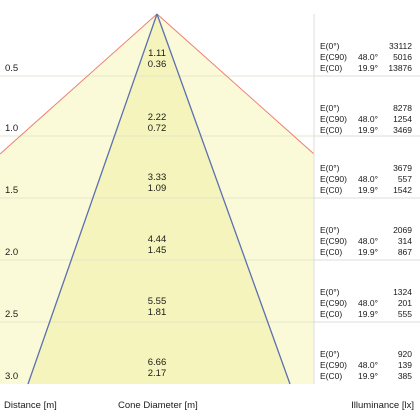 The width and height of the screenshot is (420, 420). I want to click on ec0-value: 385, so click(405, 376).